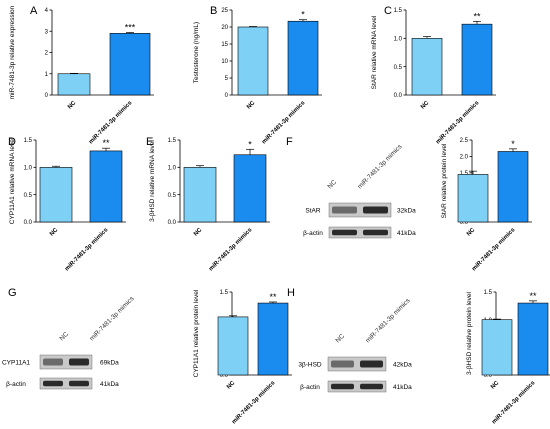  I want to click on y-axis-label: StAR relative mRNA level, so click(374, 52).